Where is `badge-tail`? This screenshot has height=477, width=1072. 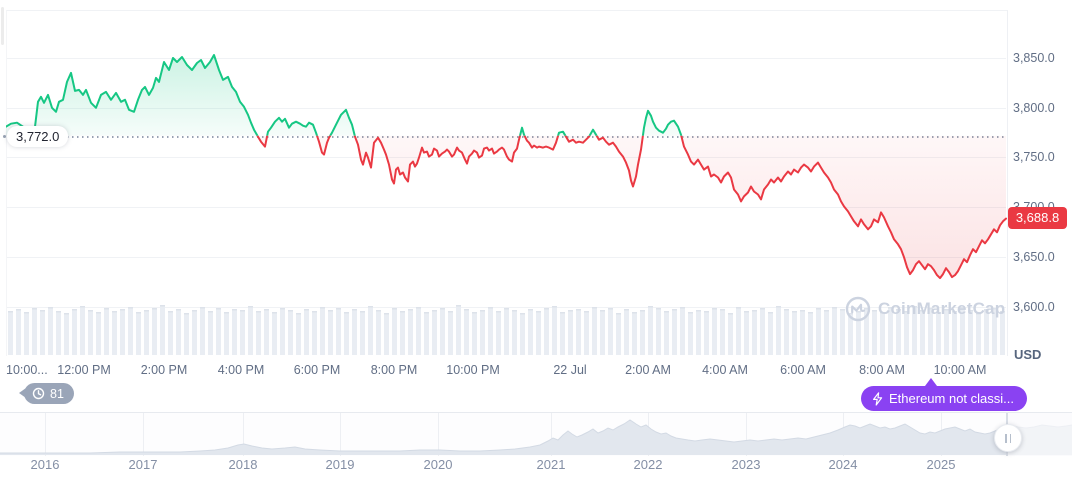 badge-tail is located at coordinates (22, 393).